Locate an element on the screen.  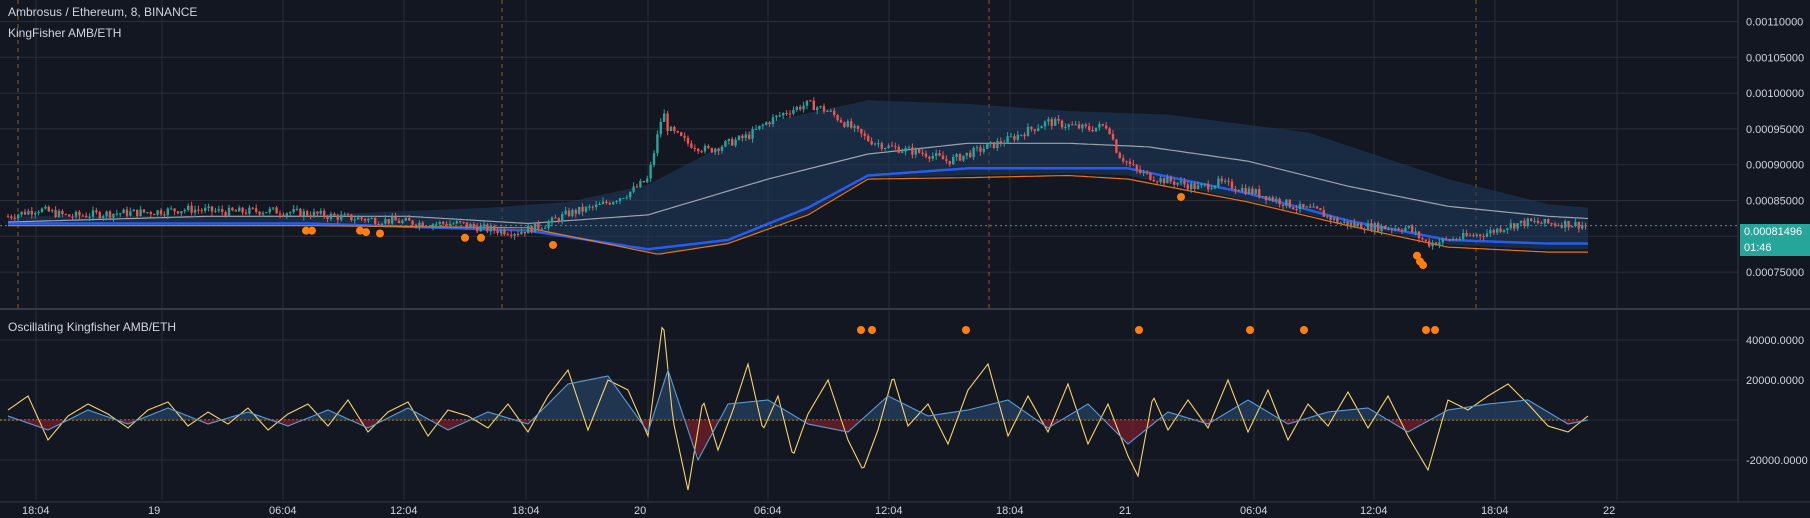
signal-dot is located at coordinates (306, 230).